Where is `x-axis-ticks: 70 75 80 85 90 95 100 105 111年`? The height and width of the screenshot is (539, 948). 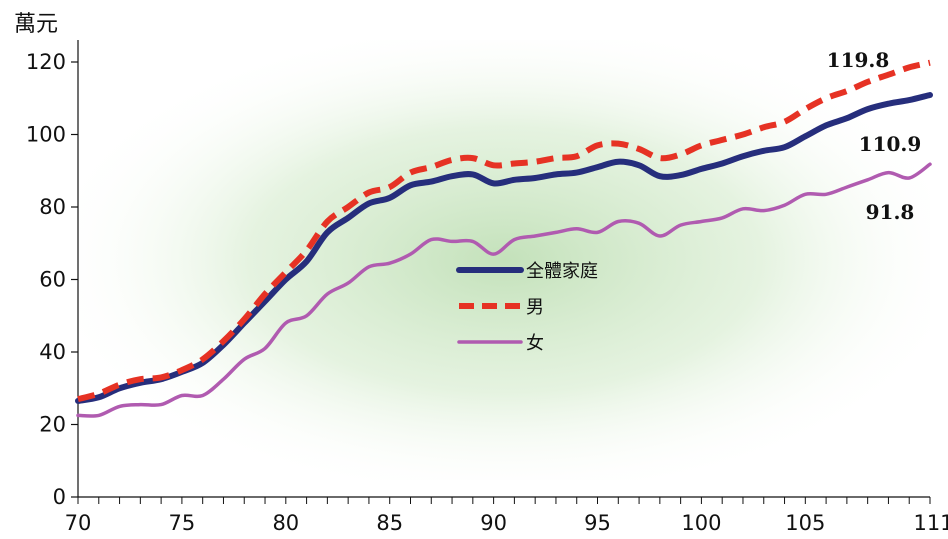 x-axis-ticks: 70 75 80 85 90 95 100 105 111年 is located at coordinates (506, 516).